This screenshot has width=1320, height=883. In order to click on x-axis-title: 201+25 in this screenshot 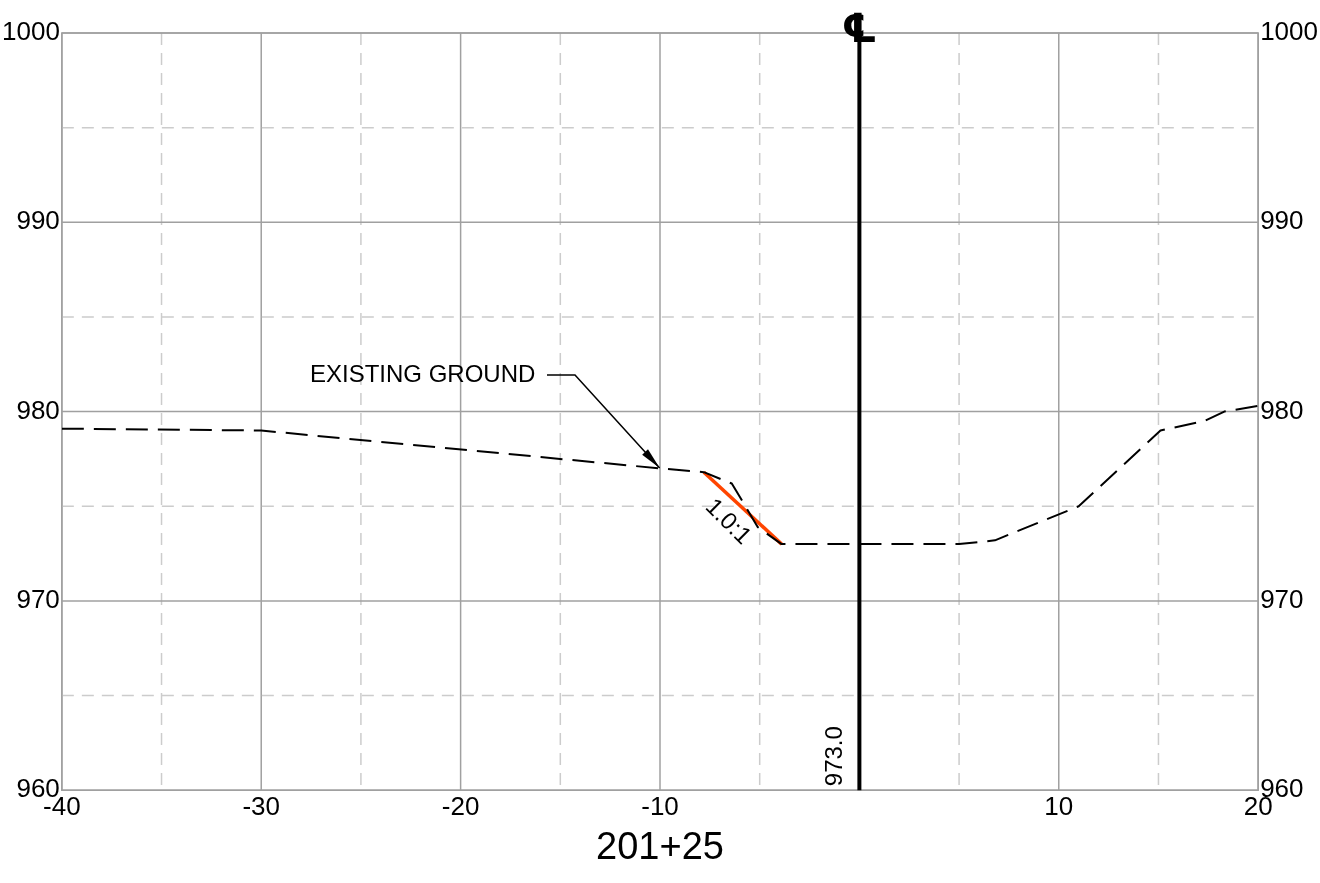, I will do `click(660, 845)`.